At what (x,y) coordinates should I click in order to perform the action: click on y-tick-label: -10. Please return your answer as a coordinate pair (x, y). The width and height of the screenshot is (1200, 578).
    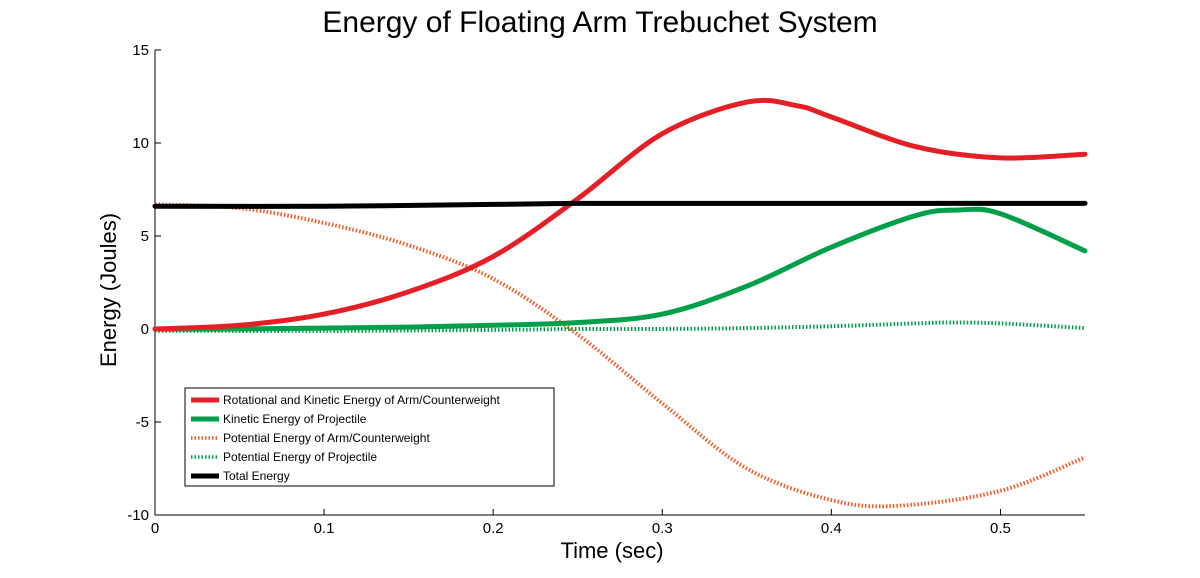
    Looking at the image, I should click on (138, 515).